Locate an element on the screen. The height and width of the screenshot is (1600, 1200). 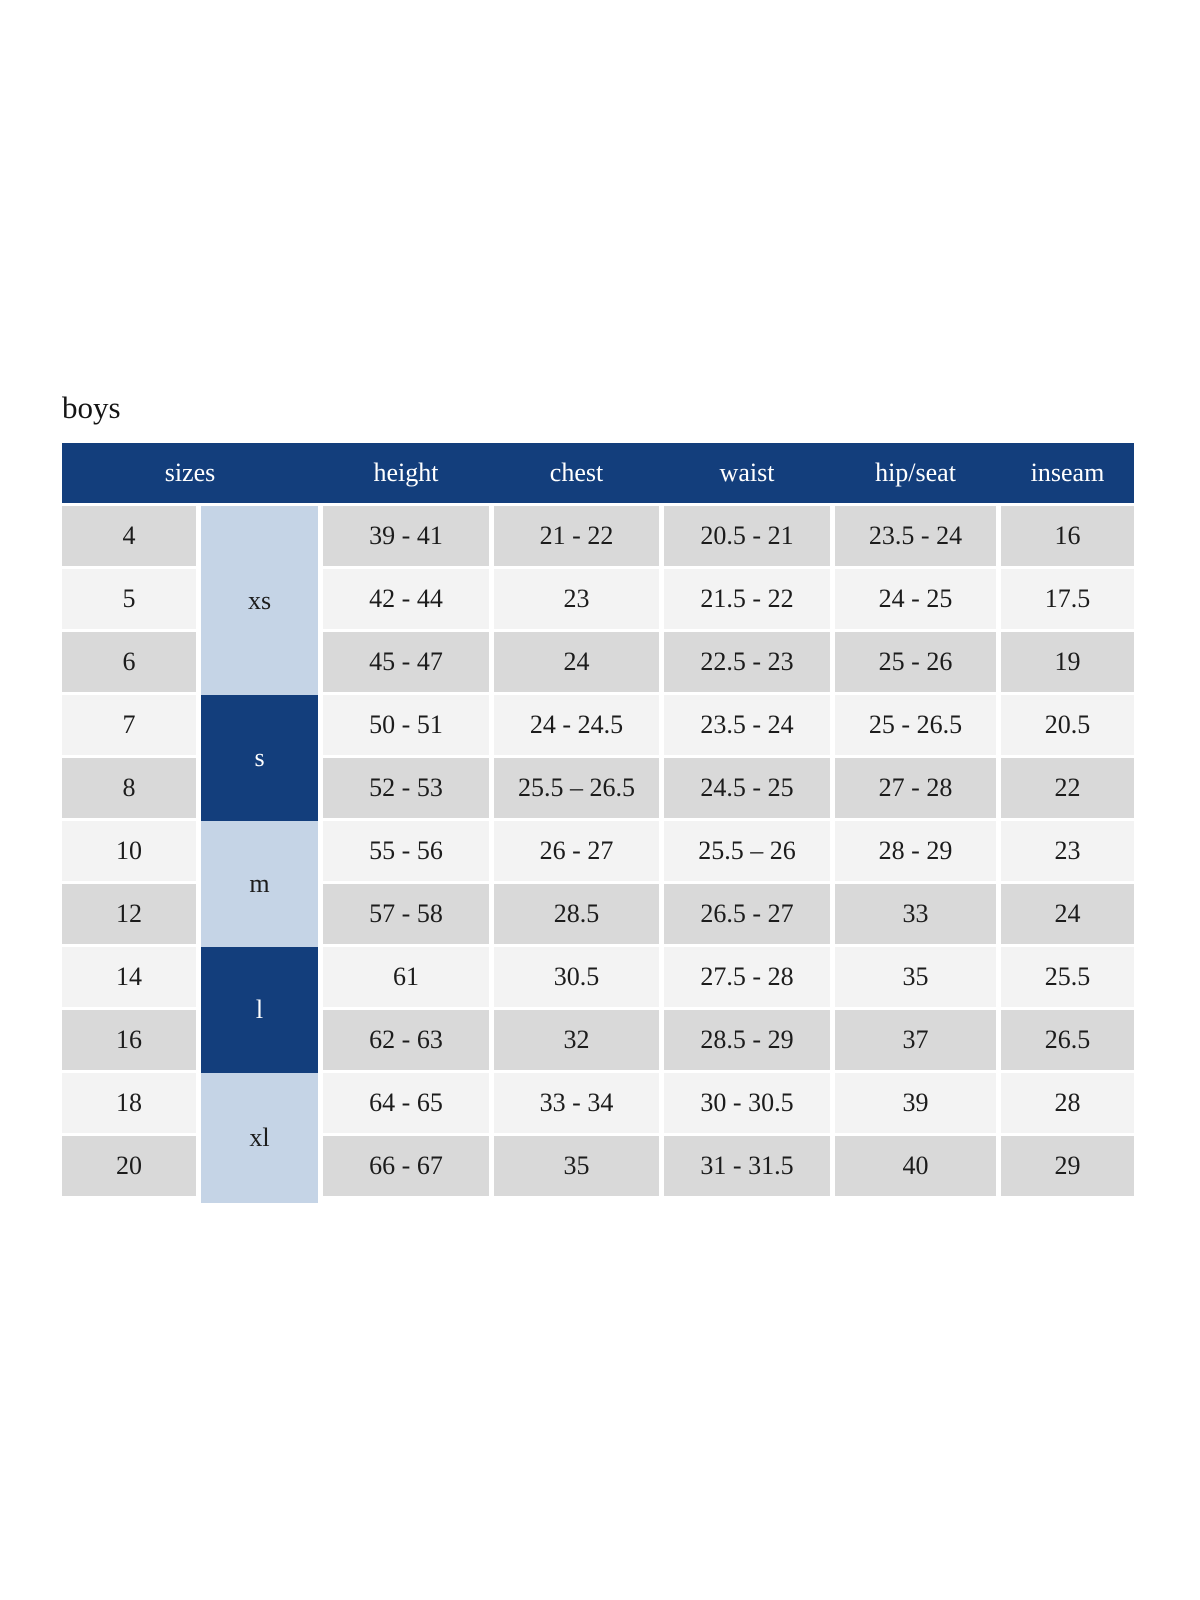
cell-waist: 21.5 - 22 is located at coordinates (747, 599).